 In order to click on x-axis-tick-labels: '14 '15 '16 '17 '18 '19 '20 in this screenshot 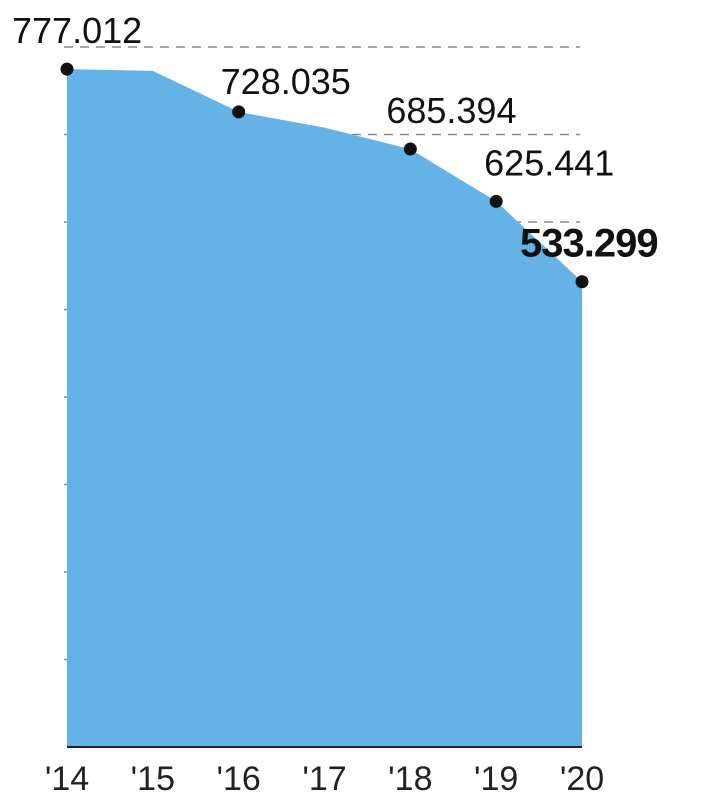, I will do `click(324, 779)`.